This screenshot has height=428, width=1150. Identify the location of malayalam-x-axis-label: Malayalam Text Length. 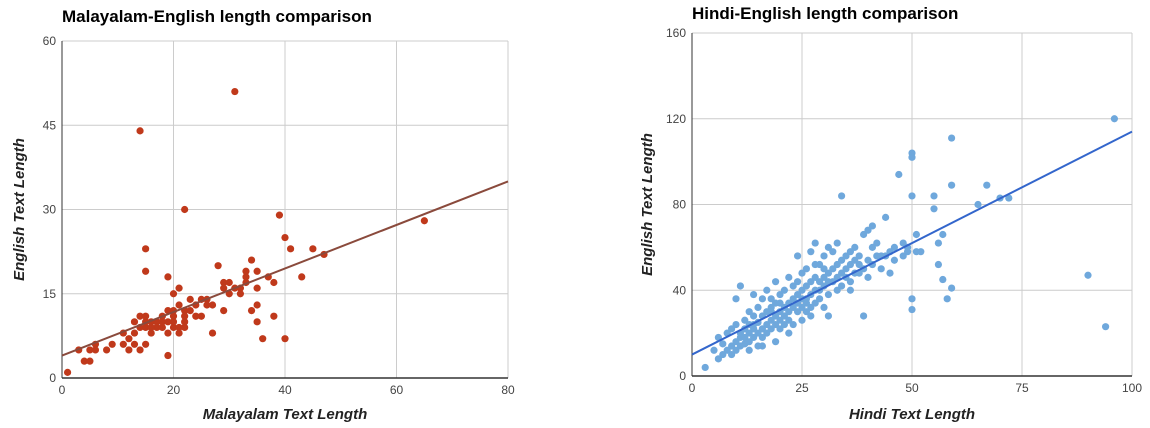
(285, 414).